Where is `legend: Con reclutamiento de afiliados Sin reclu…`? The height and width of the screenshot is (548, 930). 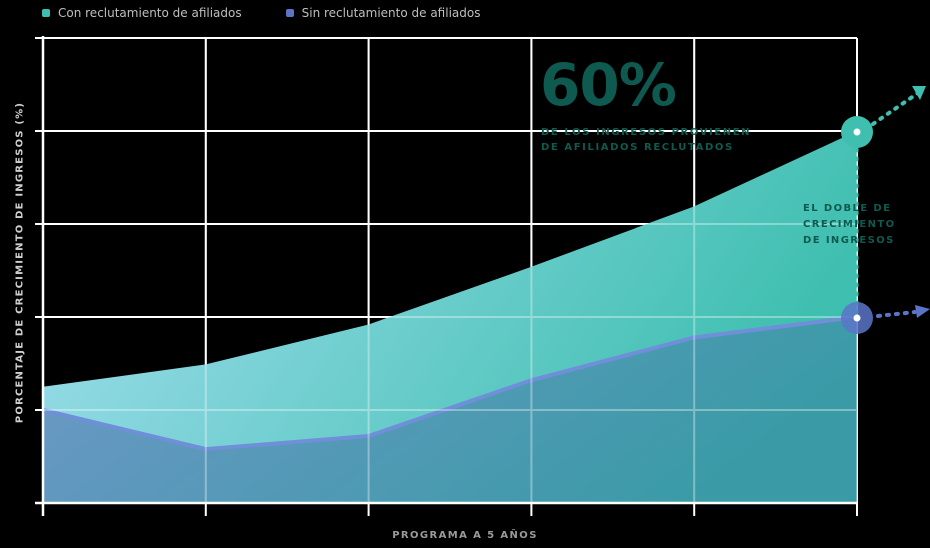 legend: Con reclutamiento de afiliados Sin reclu… is located at coordinates (261, 13).